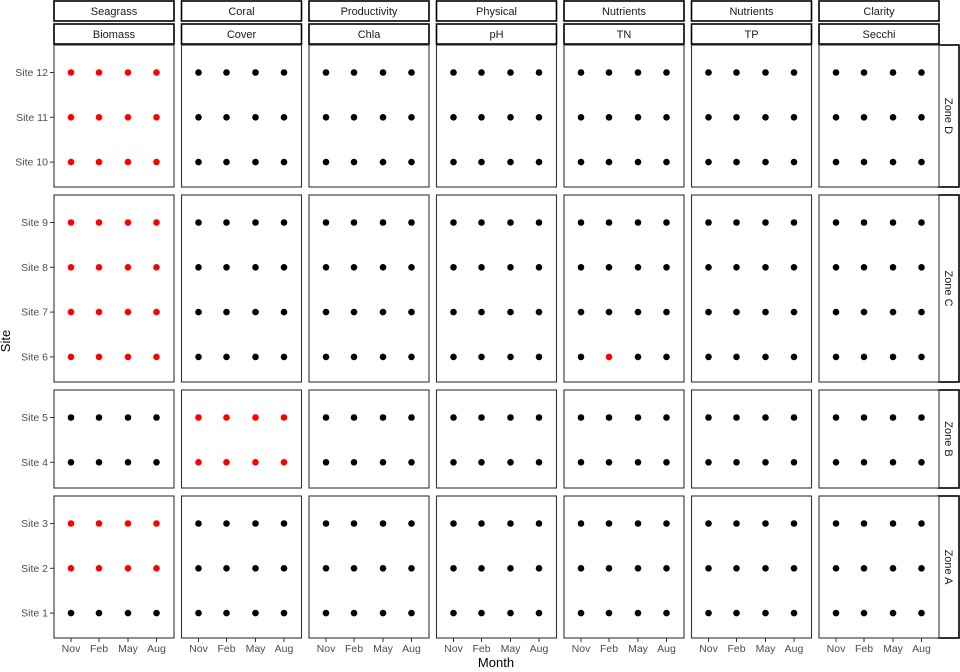 Image resolution: width=960 pixels, height=672 pixels. Describe the element at coordinates (198, 312) in the screenshot. I see `point-cover-site-7-nov` at that location.